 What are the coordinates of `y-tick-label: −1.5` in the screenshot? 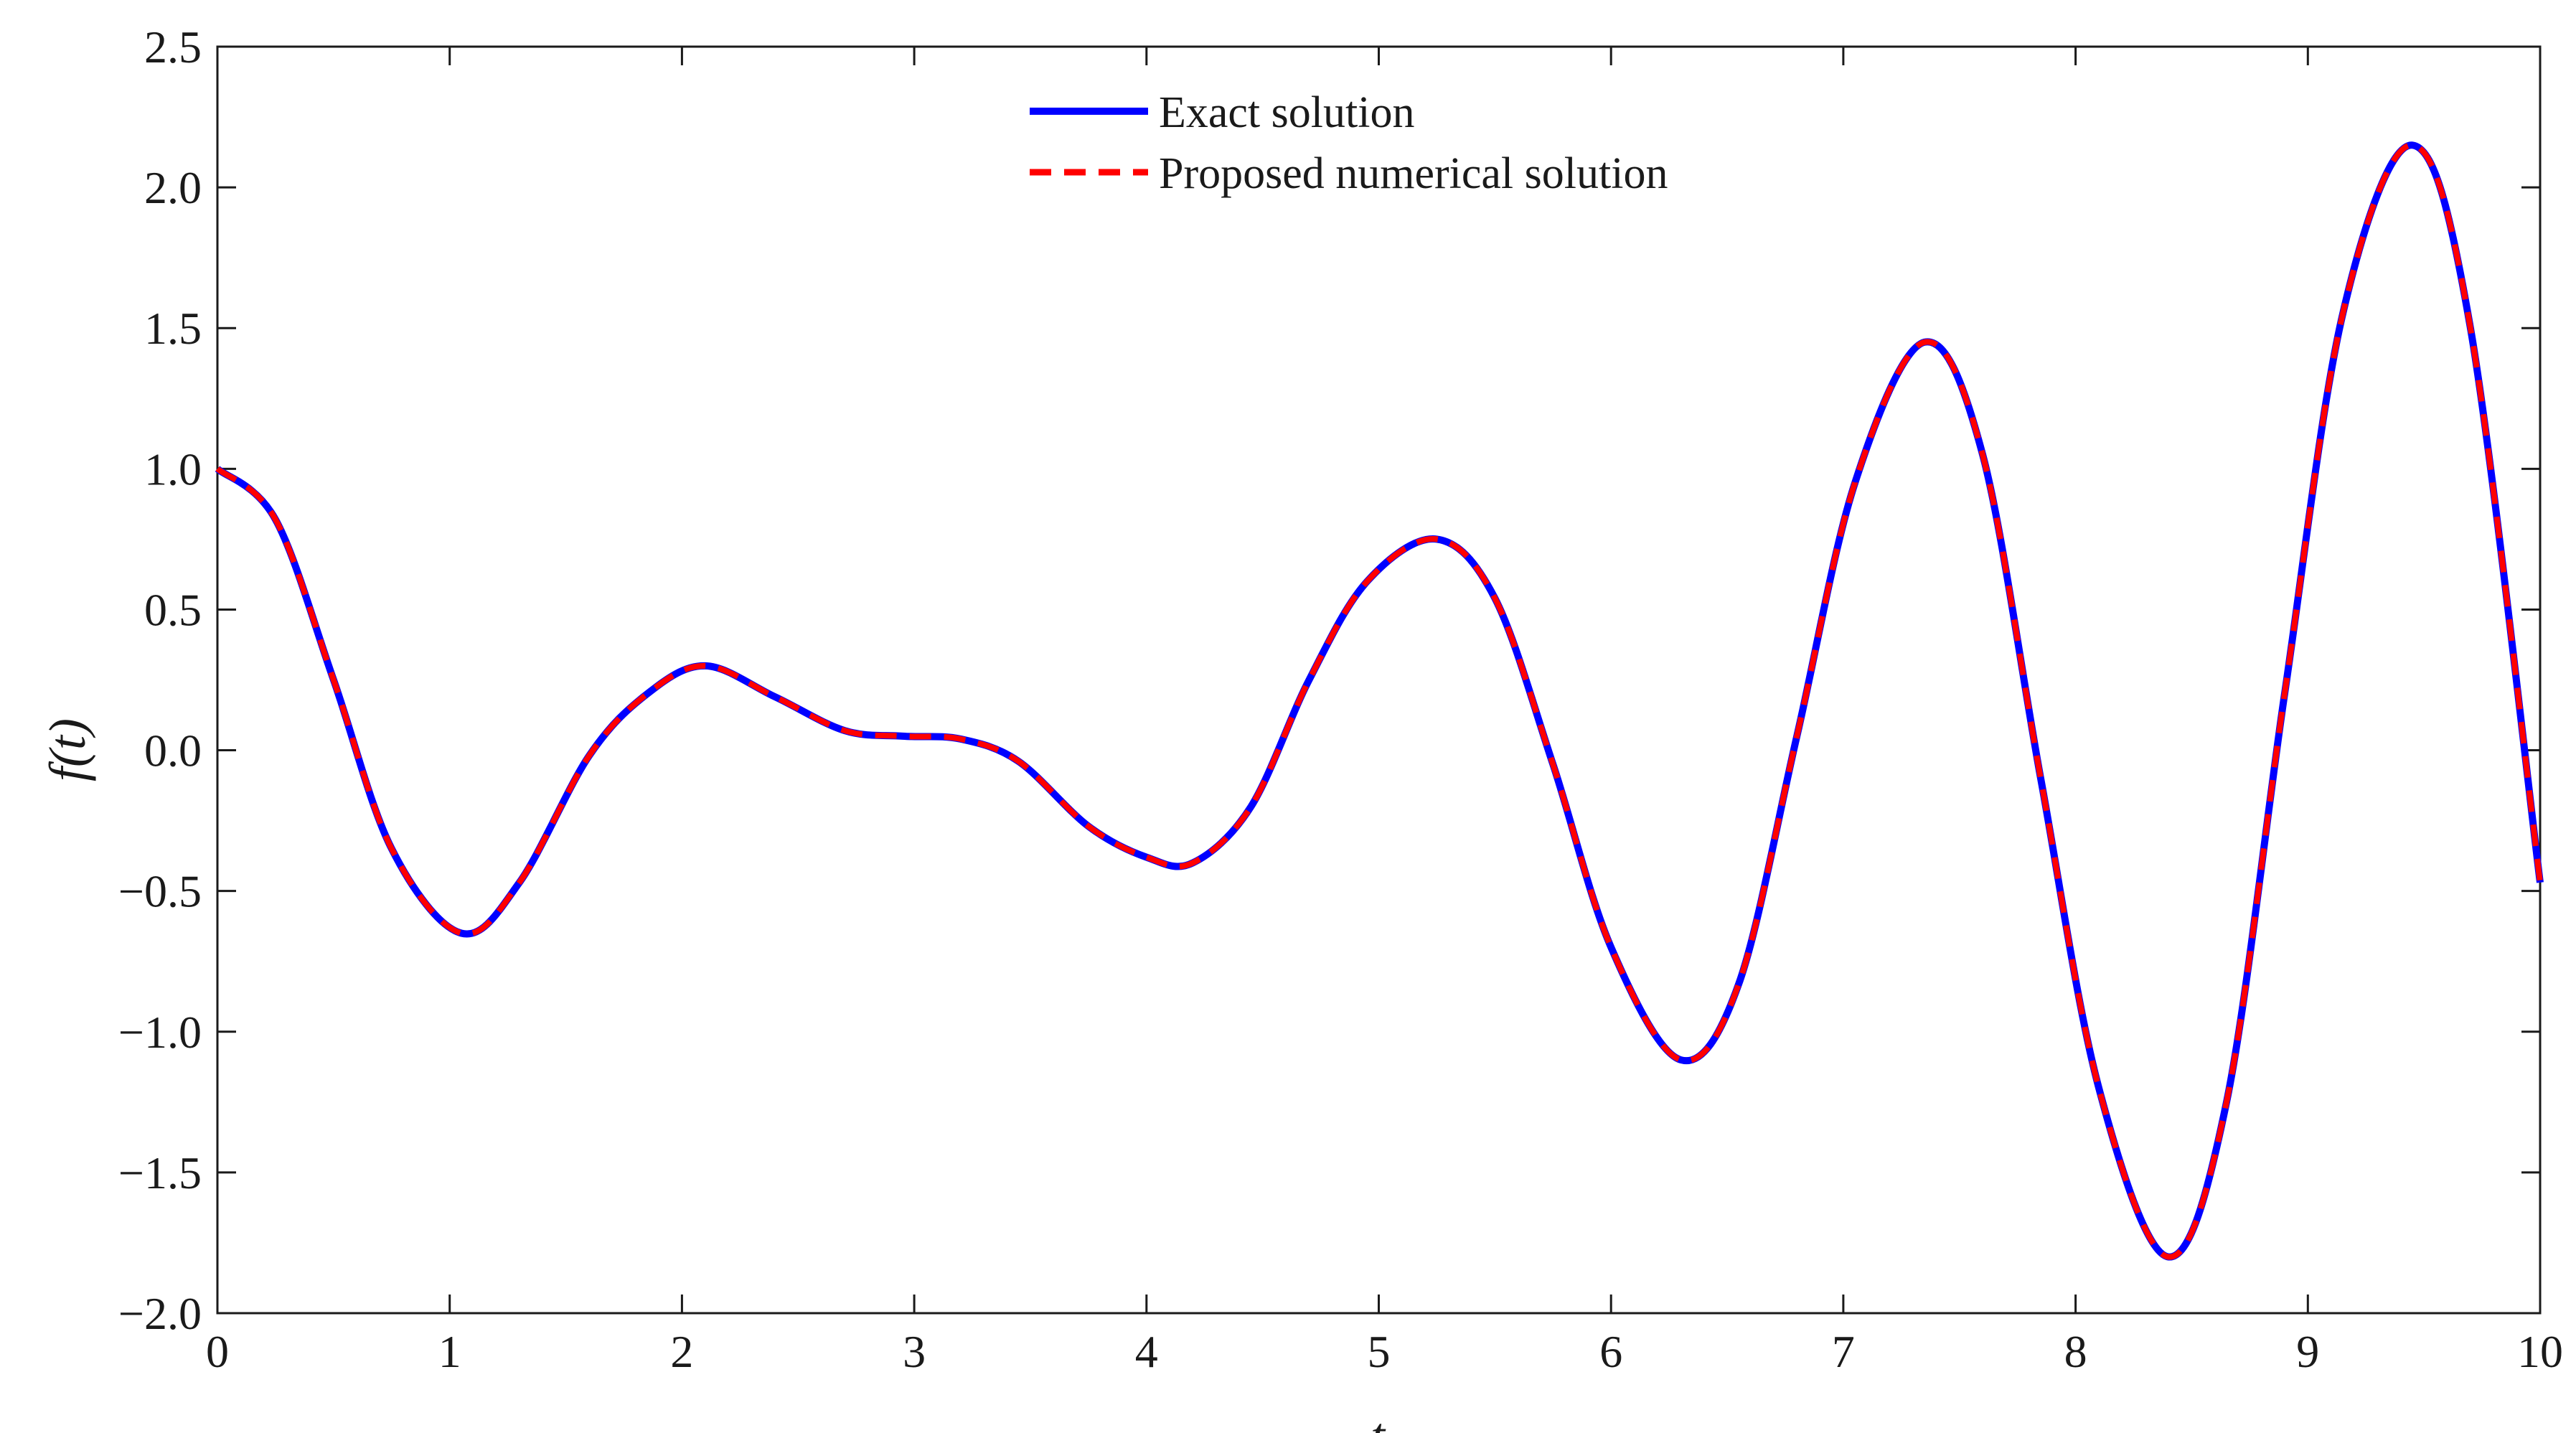 It's located at (160, 1173).